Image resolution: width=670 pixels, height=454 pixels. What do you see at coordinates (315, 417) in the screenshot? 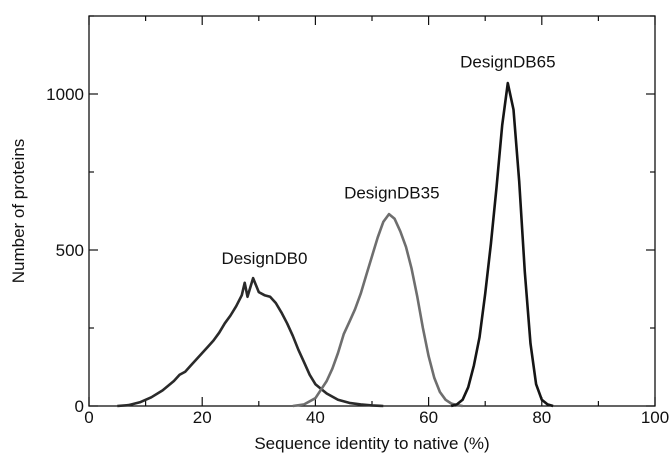
I see `x-tick-label: 40` at bounding box center [315, 417].